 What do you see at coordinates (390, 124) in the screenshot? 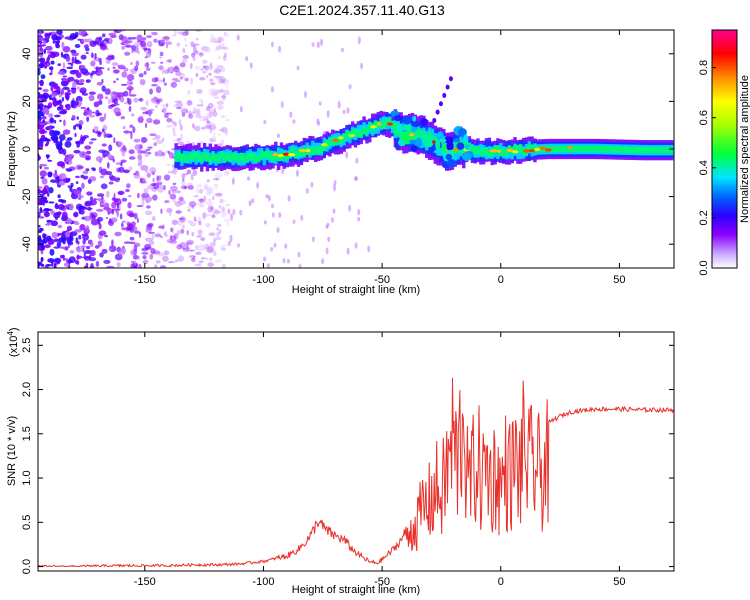
I see `heatmap-peak-cell` at bounding box center [390, 124].